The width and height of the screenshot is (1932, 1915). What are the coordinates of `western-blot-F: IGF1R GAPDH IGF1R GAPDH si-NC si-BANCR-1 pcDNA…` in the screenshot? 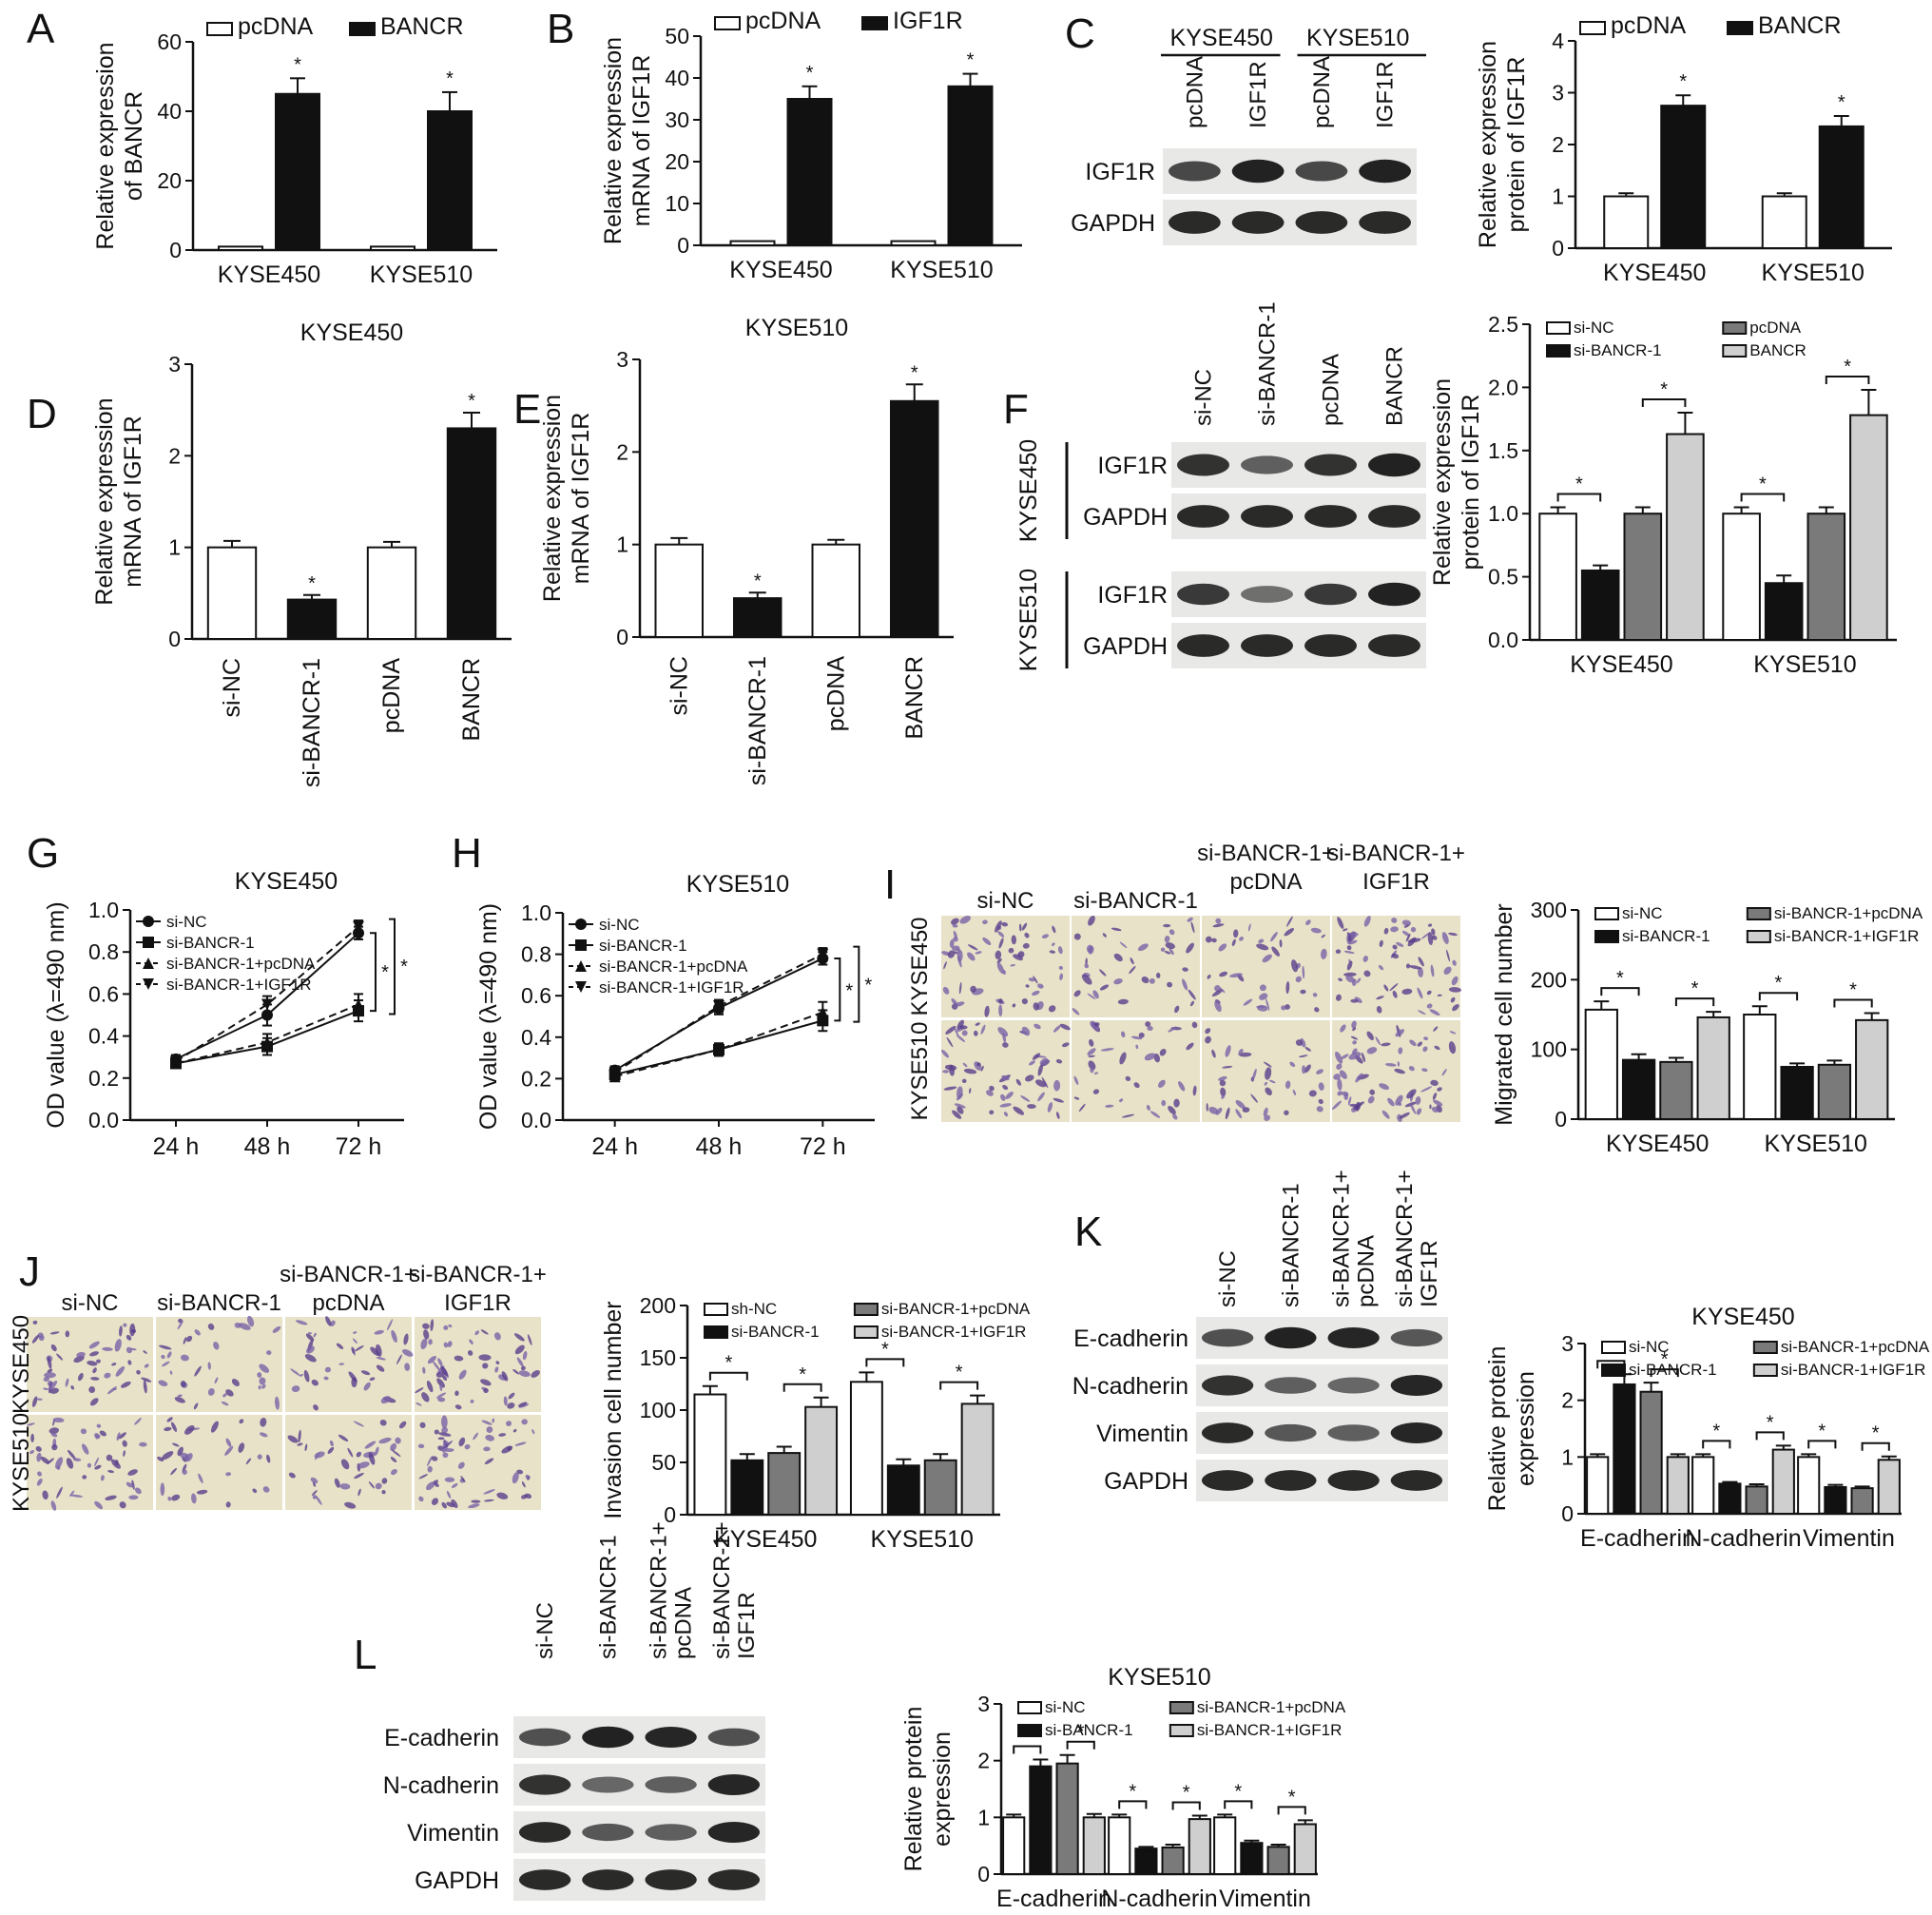 It's located at (1220, 486).